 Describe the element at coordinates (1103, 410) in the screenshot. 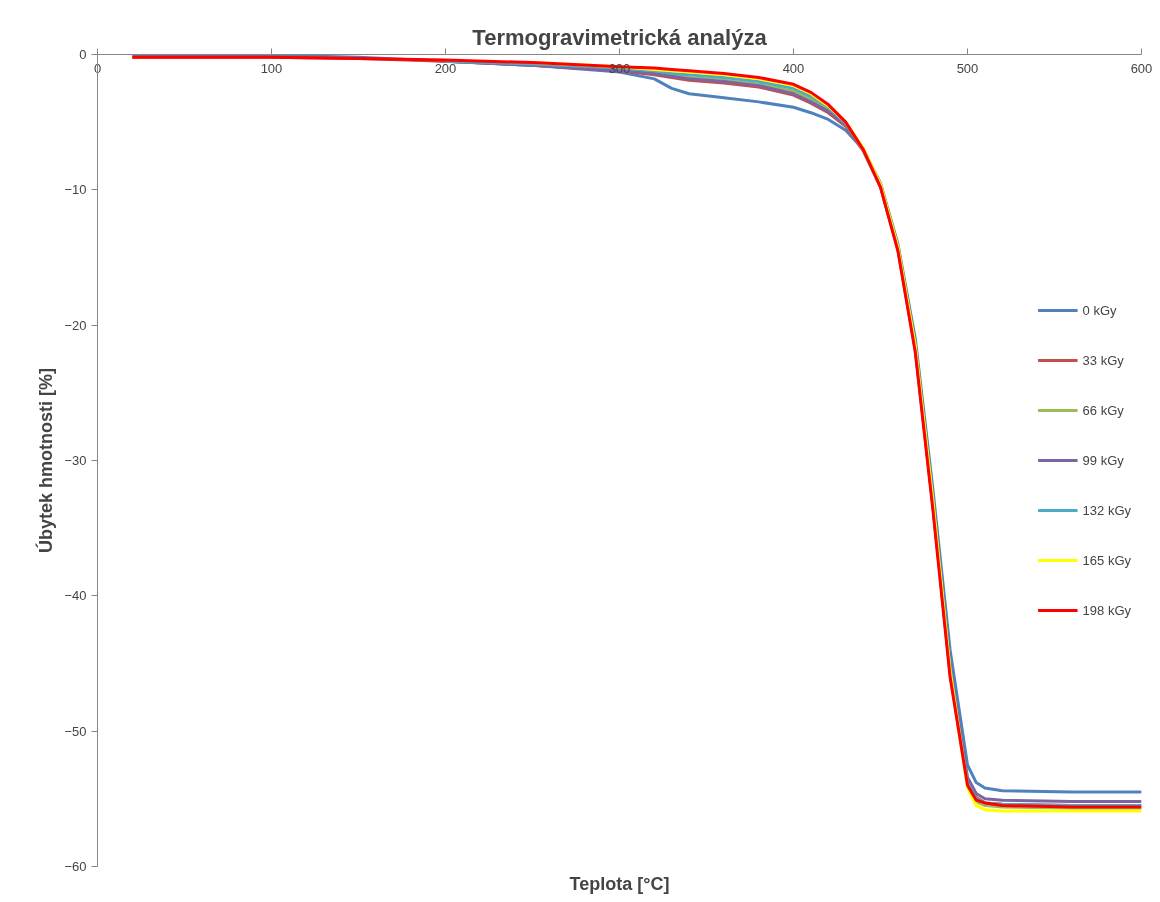

I see `legend-label: 66 kGy` at that location.